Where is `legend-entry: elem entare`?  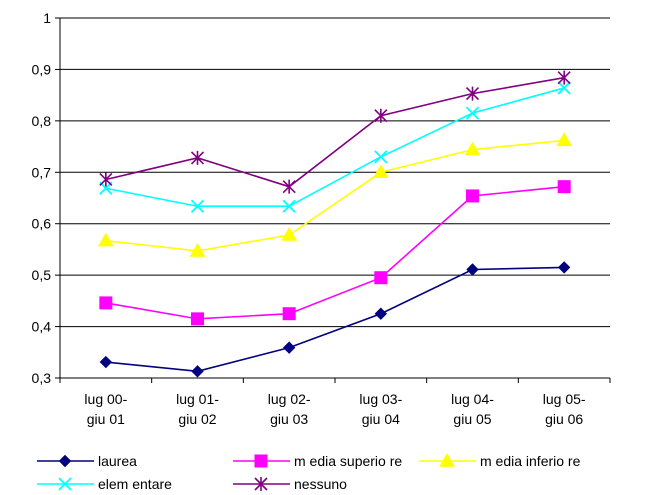
legend-entry: elem entare is located at coordinates (104, 484).